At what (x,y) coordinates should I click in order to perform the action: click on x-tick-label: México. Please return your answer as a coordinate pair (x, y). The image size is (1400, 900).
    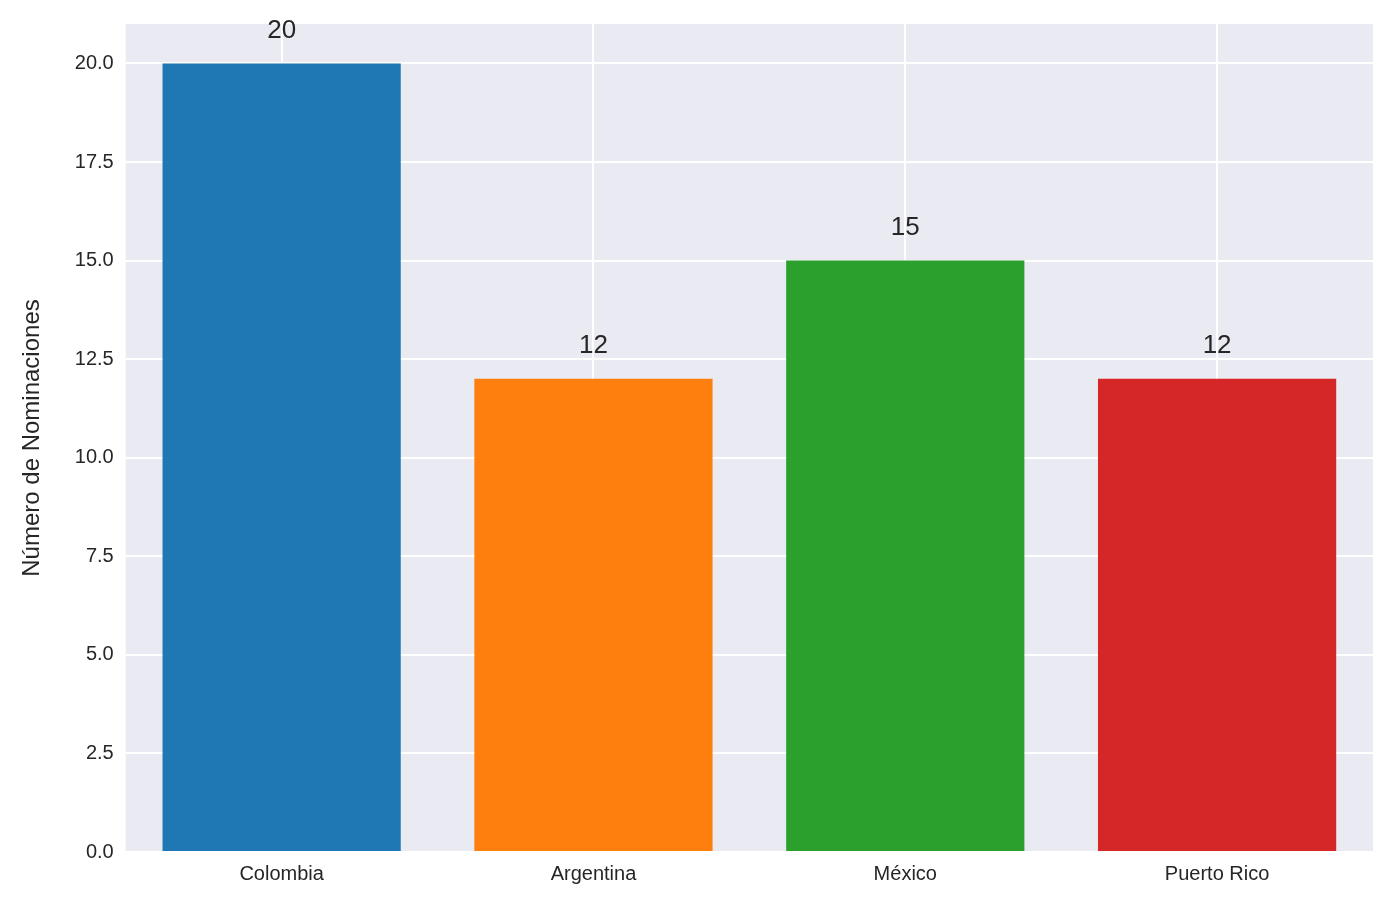
    Looking at the image, I should click on (905, 872).